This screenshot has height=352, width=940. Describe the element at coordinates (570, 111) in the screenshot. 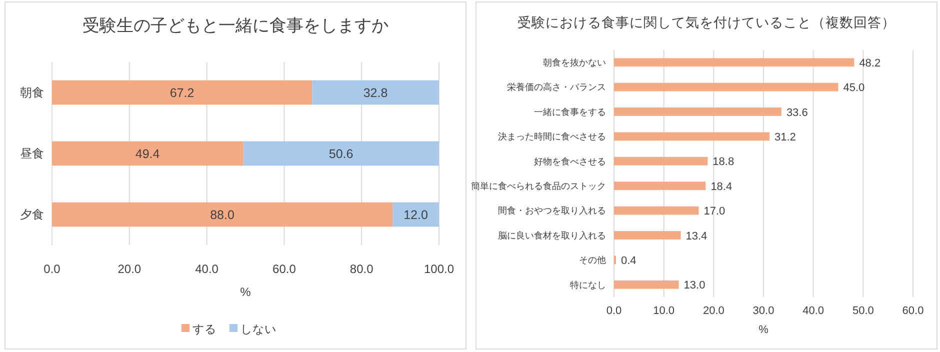

I see `y-tick-label: 一緒に食事をする` at that location.